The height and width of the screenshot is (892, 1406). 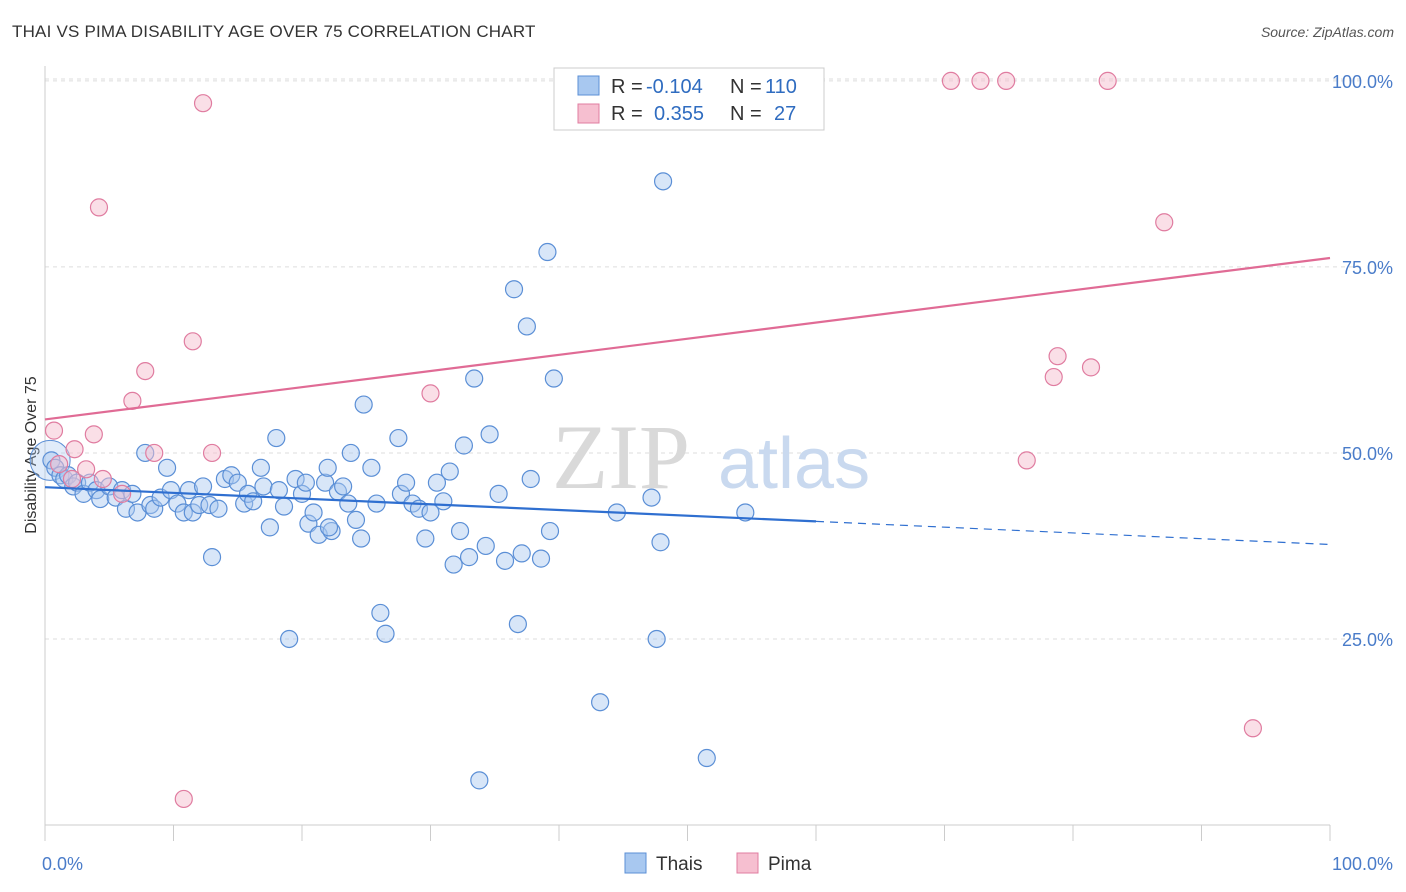 What do you see at coordinates (627, 114) in the screenshot?
I see `legend-r-label-pima: R =` at bounding box center [627, 114].